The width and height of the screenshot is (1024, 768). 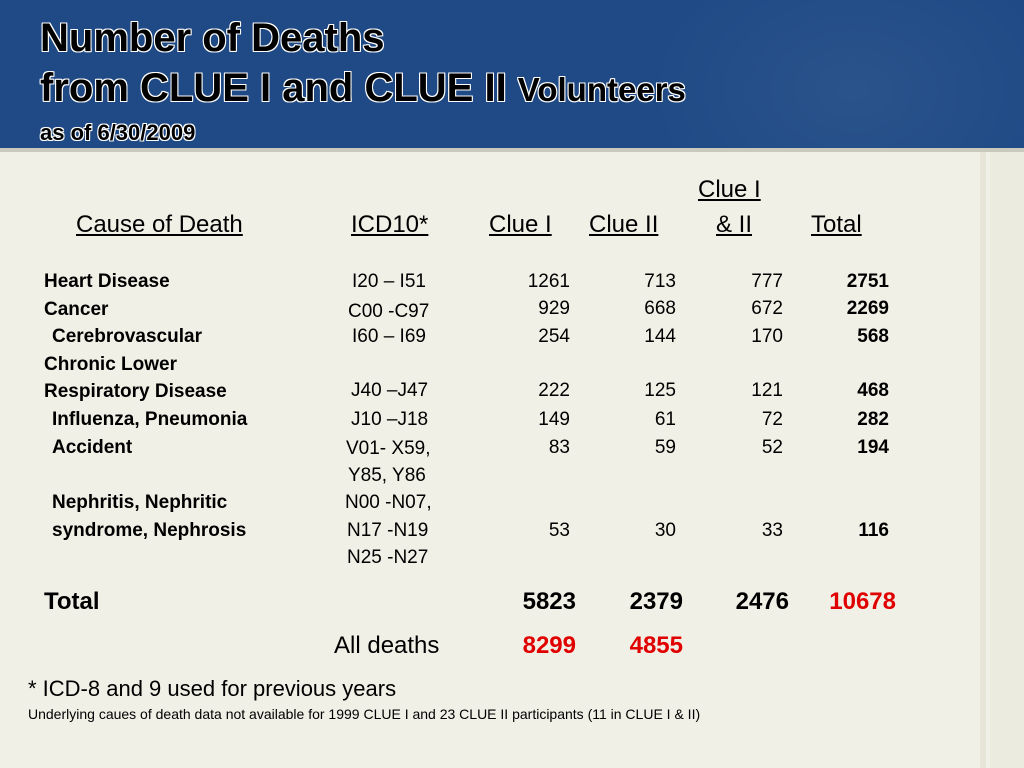 What do you see at coordinates (390, 419) in the screenshot?
I see `row-icd: J10 –J18` at bounding box center [390, 419].